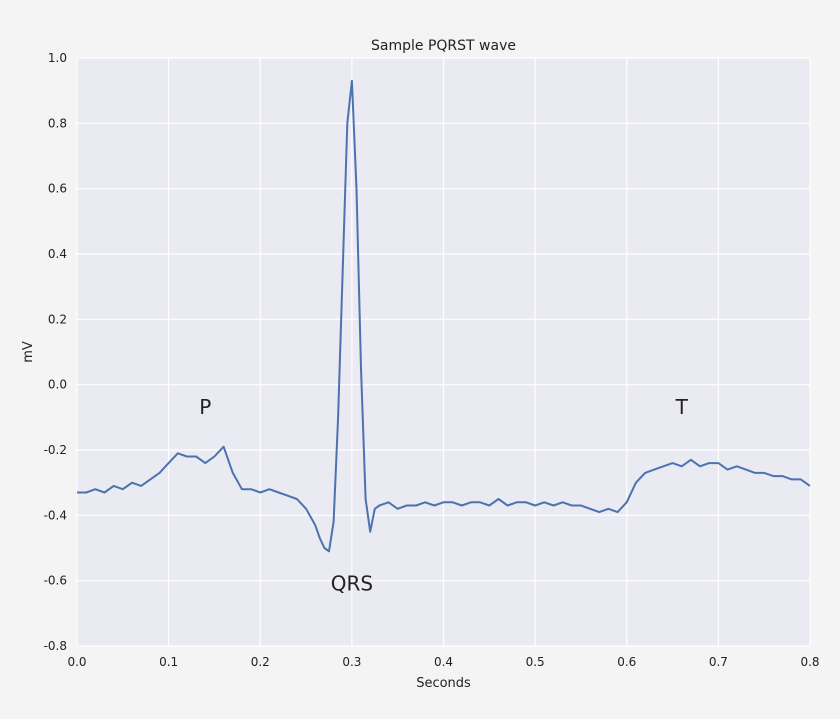  Describe the element at coordinates (28, 352) in the screenshot. I see `y-axis-label: mV` at that location.